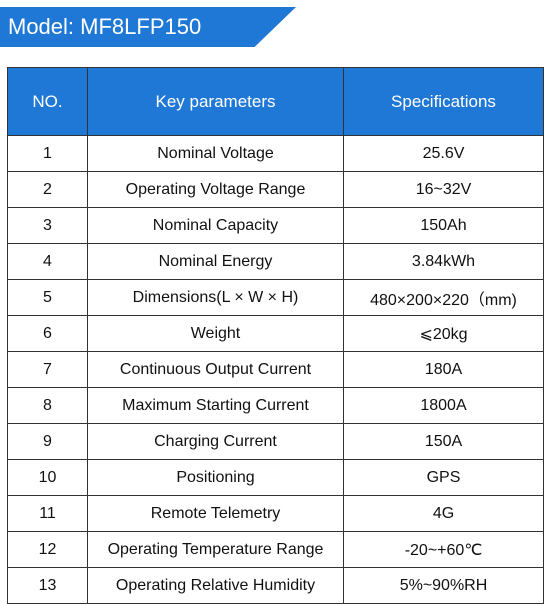  I want to click on cell-param: Operating Relative Humidity, so click(215, 585).